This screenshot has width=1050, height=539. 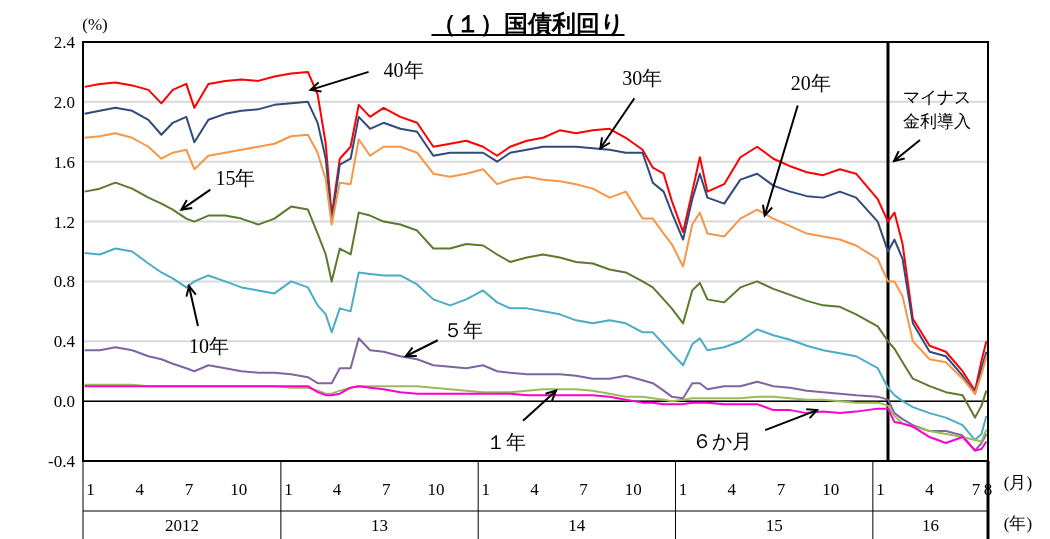 I want to click on annotation: 20年, so click(x=810, y=82).